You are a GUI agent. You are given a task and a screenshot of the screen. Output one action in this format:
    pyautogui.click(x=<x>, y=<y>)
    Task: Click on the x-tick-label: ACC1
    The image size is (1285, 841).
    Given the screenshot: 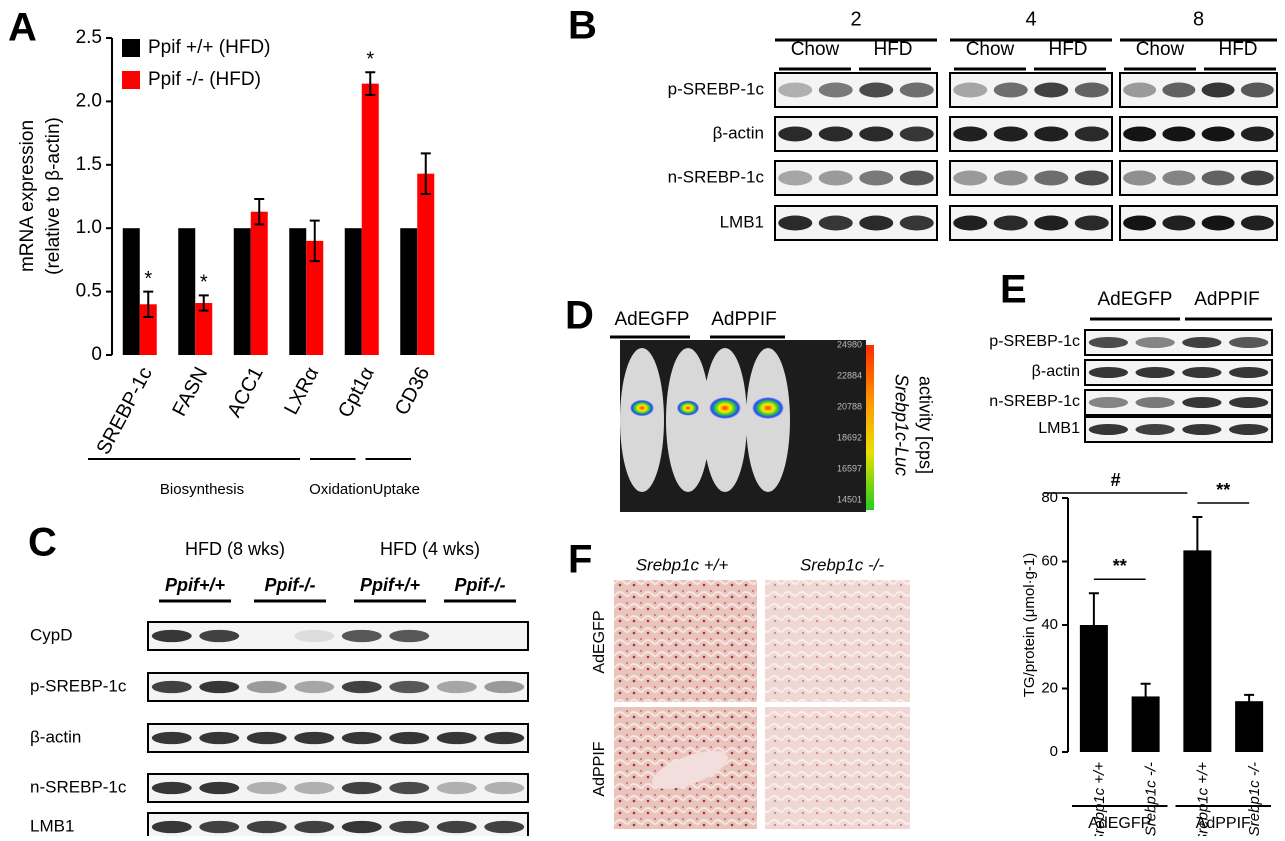 What is the action you would take?
    pyautogui.click(x=245, y=391)
    